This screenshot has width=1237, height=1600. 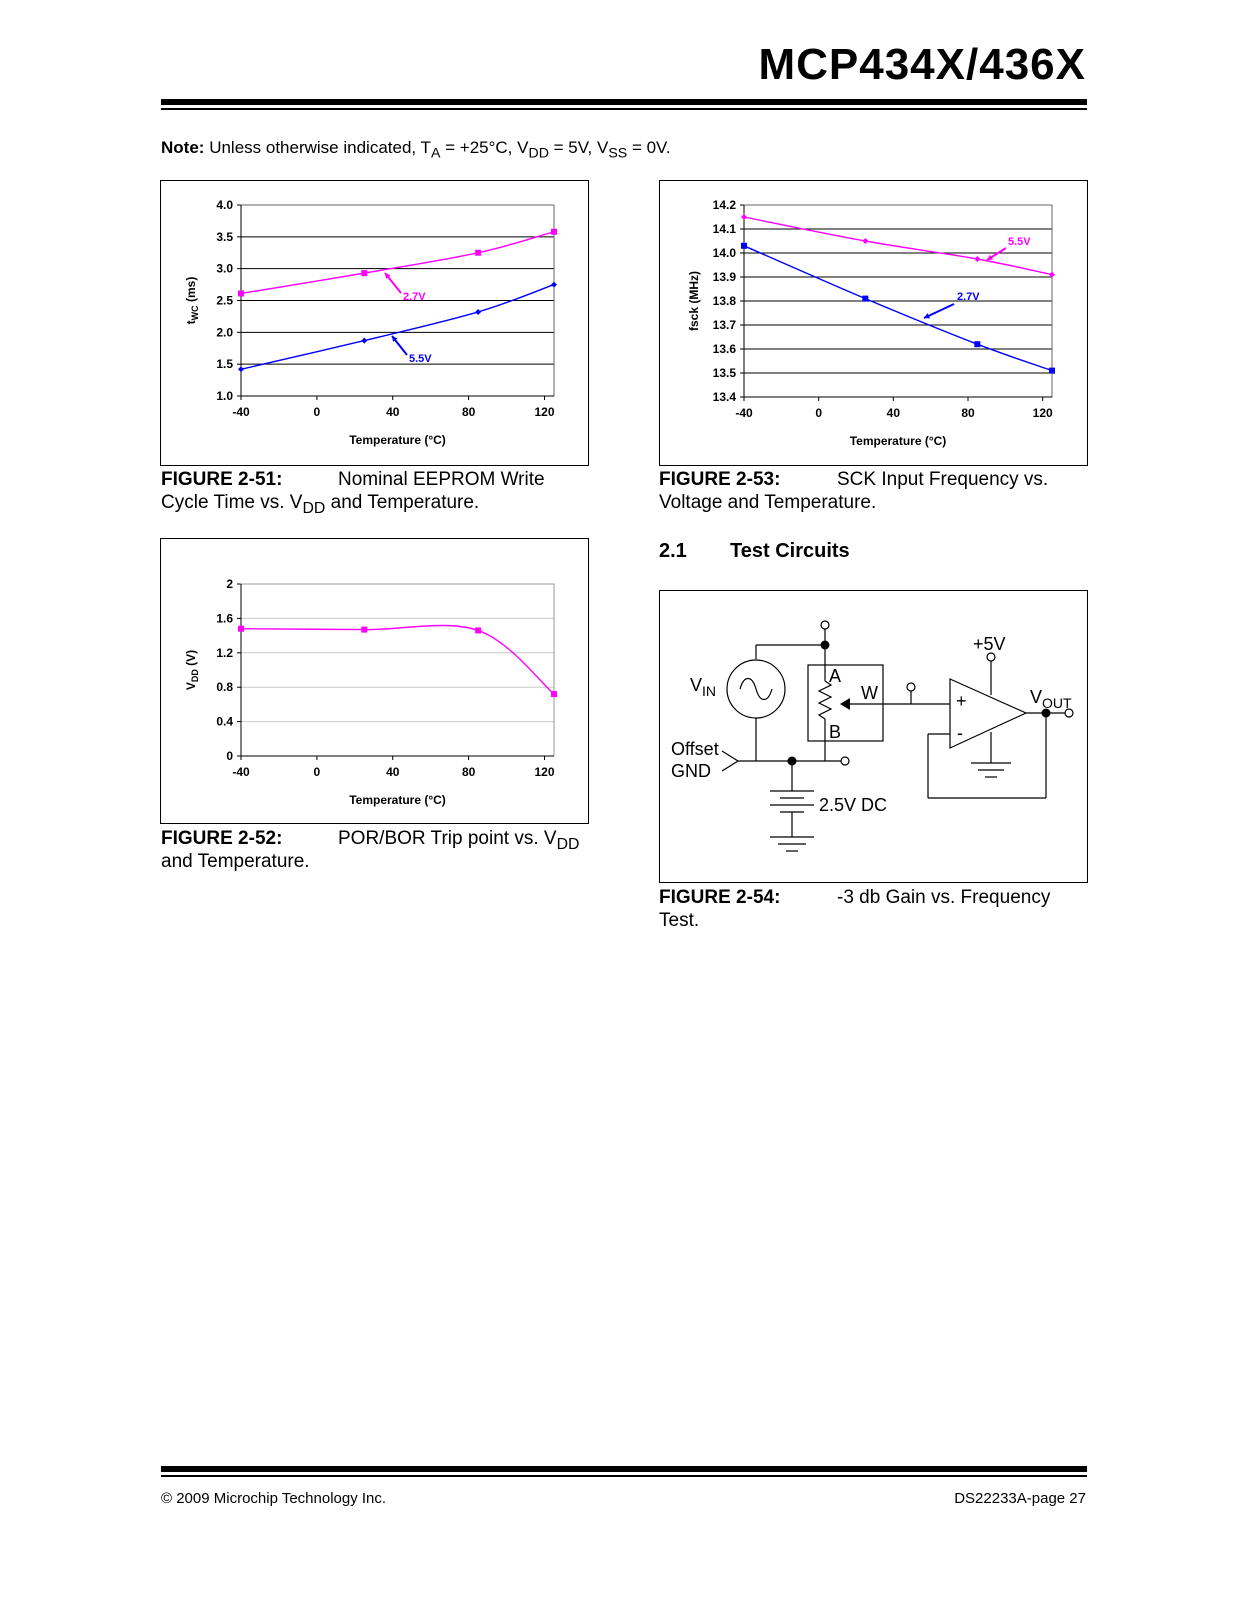 I want to click on x-tick-label: -40, so click(x=241, y=772).